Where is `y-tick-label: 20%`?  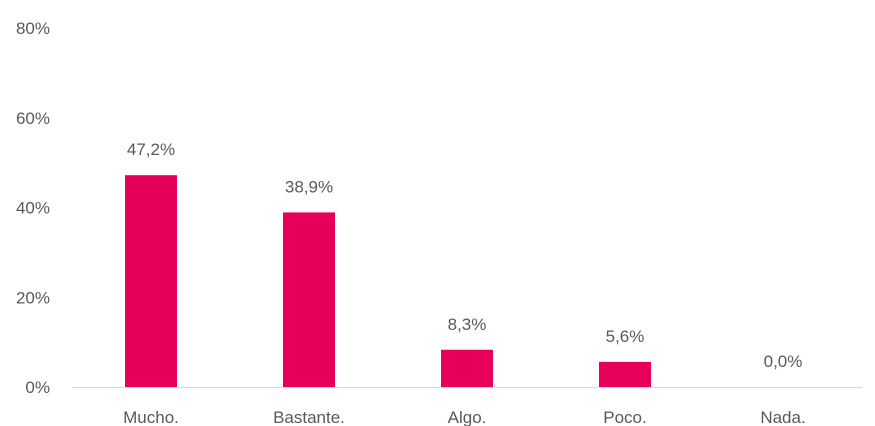 y-tick-label: 20% is located at coordinates (33, 297).